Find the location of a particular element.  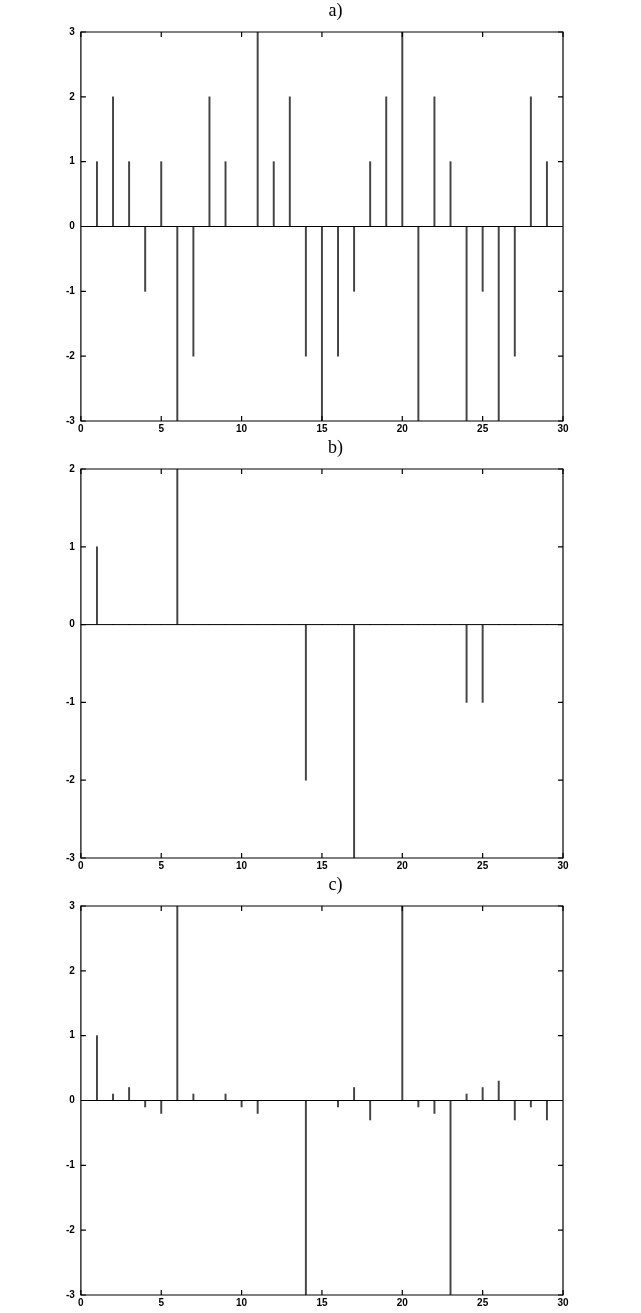

chart-title: b) is located at coordinates (335, 447).